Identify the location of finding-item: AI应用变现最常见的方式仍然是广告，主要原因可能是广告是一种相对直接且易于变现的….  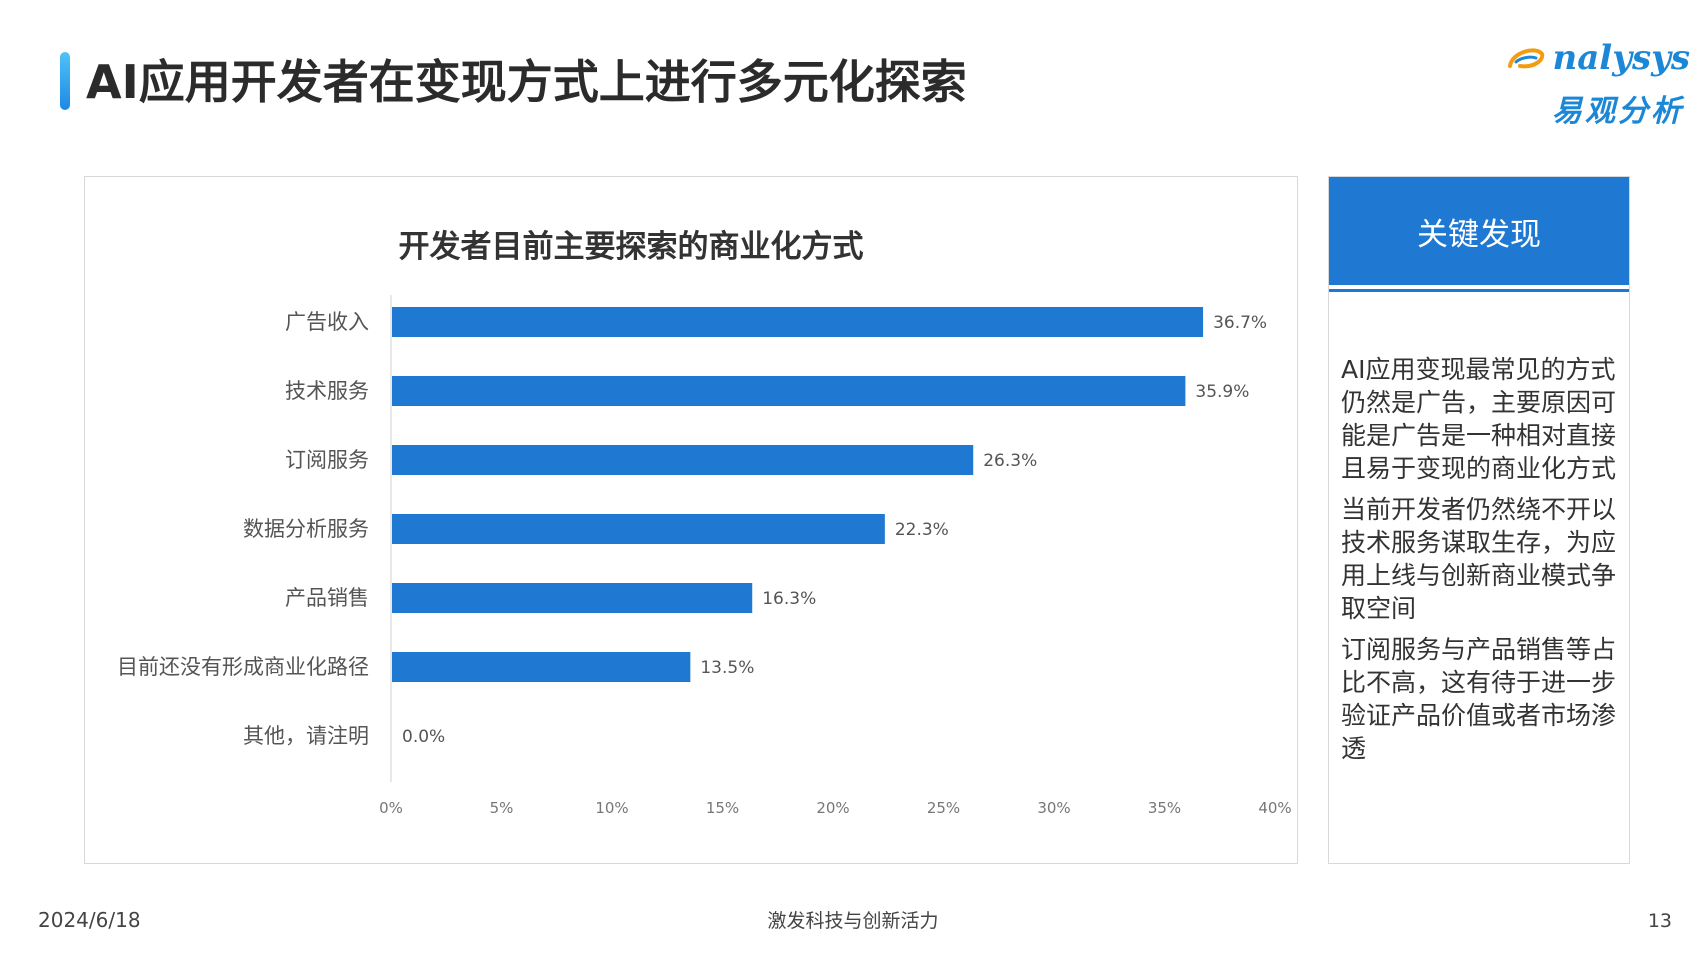
(1479, 419).